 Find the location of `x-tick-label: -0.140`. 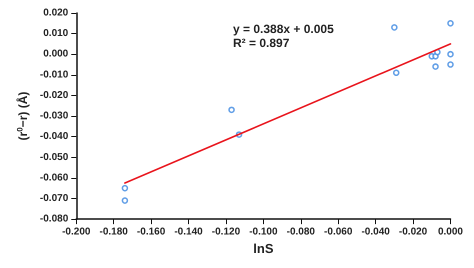

x-tick-label: -0.140 is located at coordinates (189, 232).